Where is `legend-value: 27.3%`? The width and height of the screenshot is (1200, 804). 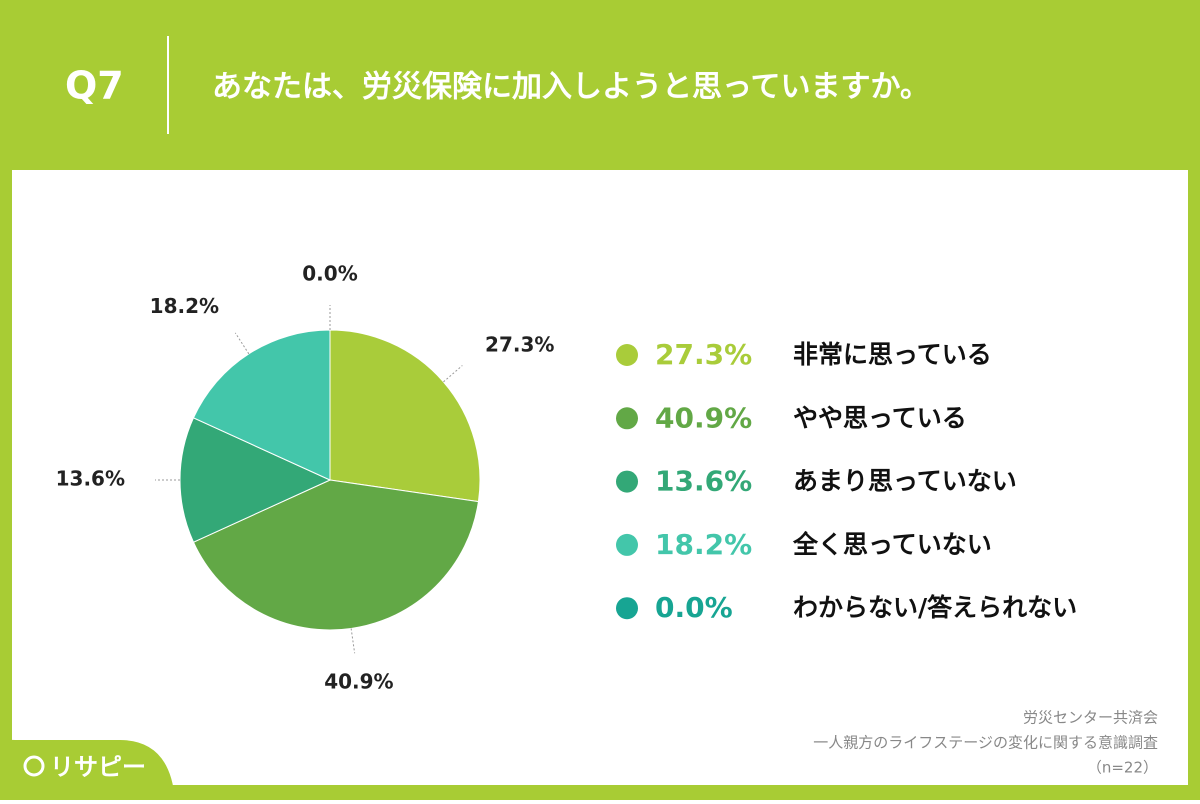
legend-value: 27.3% is located at coordinates (703, 354).